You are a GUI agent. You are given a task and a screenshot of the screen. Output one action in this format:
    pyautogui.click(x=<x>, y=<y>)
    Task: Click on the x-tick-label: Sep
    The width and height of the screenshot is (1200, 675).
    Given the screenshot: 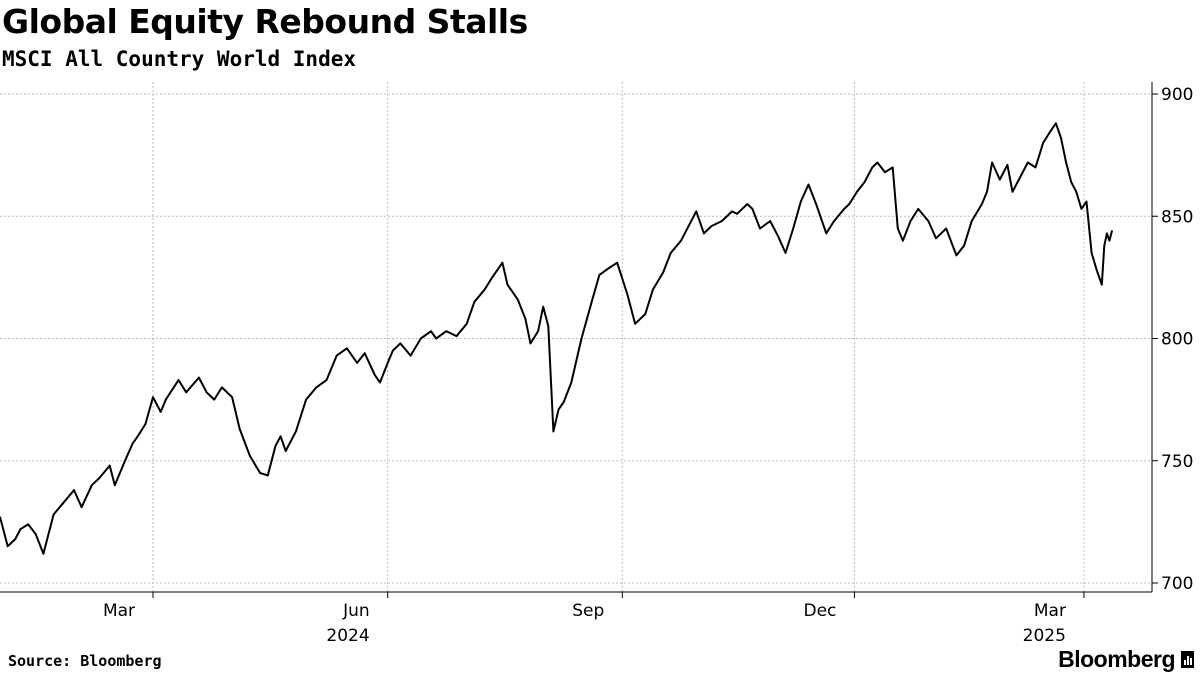 What is the action you would take?
    pyautogui.click(x=588, y=611)
    